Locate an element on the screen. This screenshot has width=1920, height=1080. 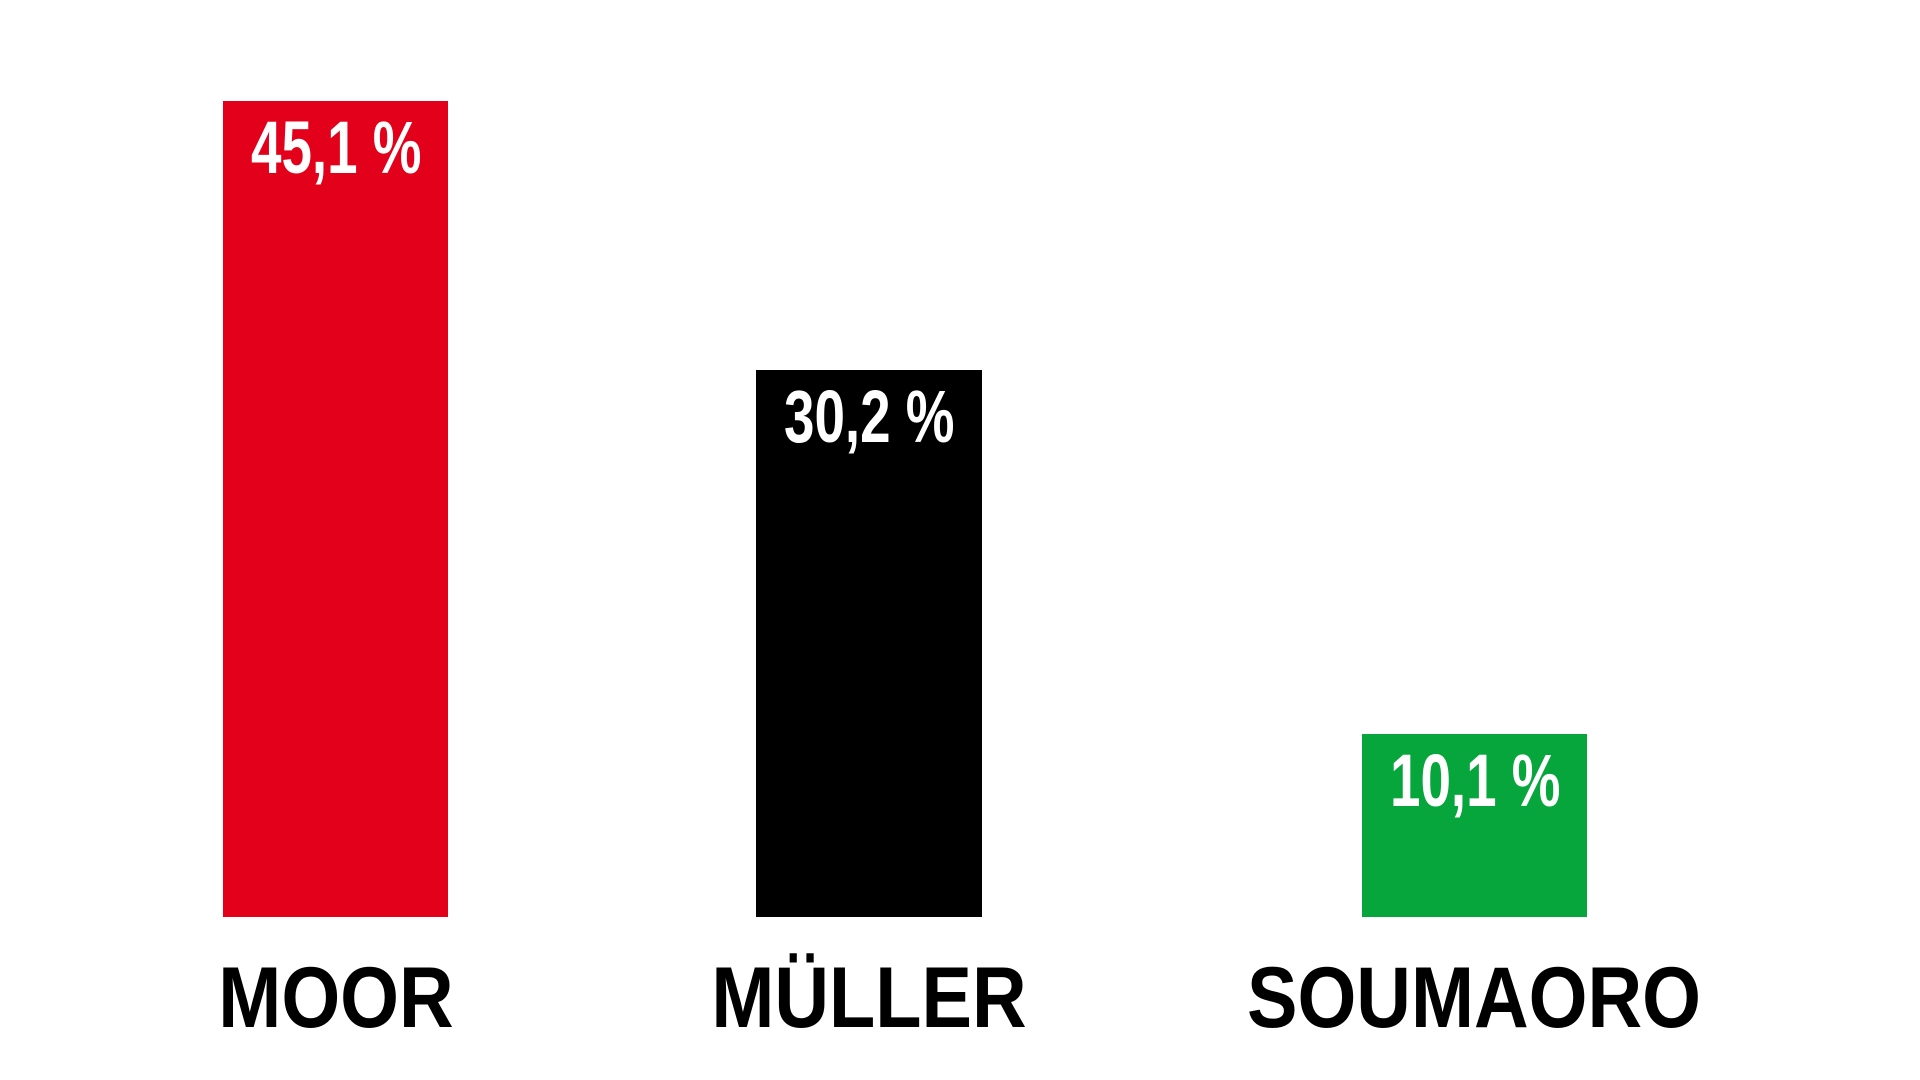
bar-value-label-moor: 45,1 % is located at coordinates (336, 147).